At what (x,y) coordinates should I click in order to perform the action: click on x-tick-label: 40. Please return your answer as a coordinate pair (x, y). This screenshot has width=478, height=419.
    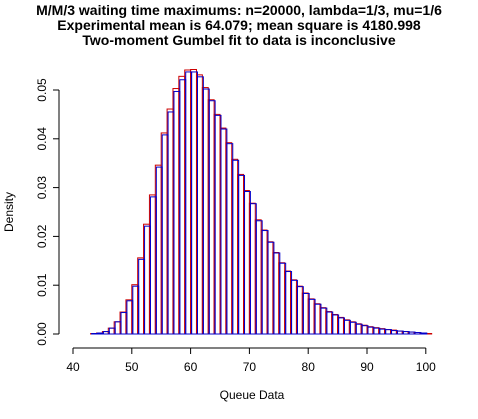
    Looking at the image, I should click on (73, 367).